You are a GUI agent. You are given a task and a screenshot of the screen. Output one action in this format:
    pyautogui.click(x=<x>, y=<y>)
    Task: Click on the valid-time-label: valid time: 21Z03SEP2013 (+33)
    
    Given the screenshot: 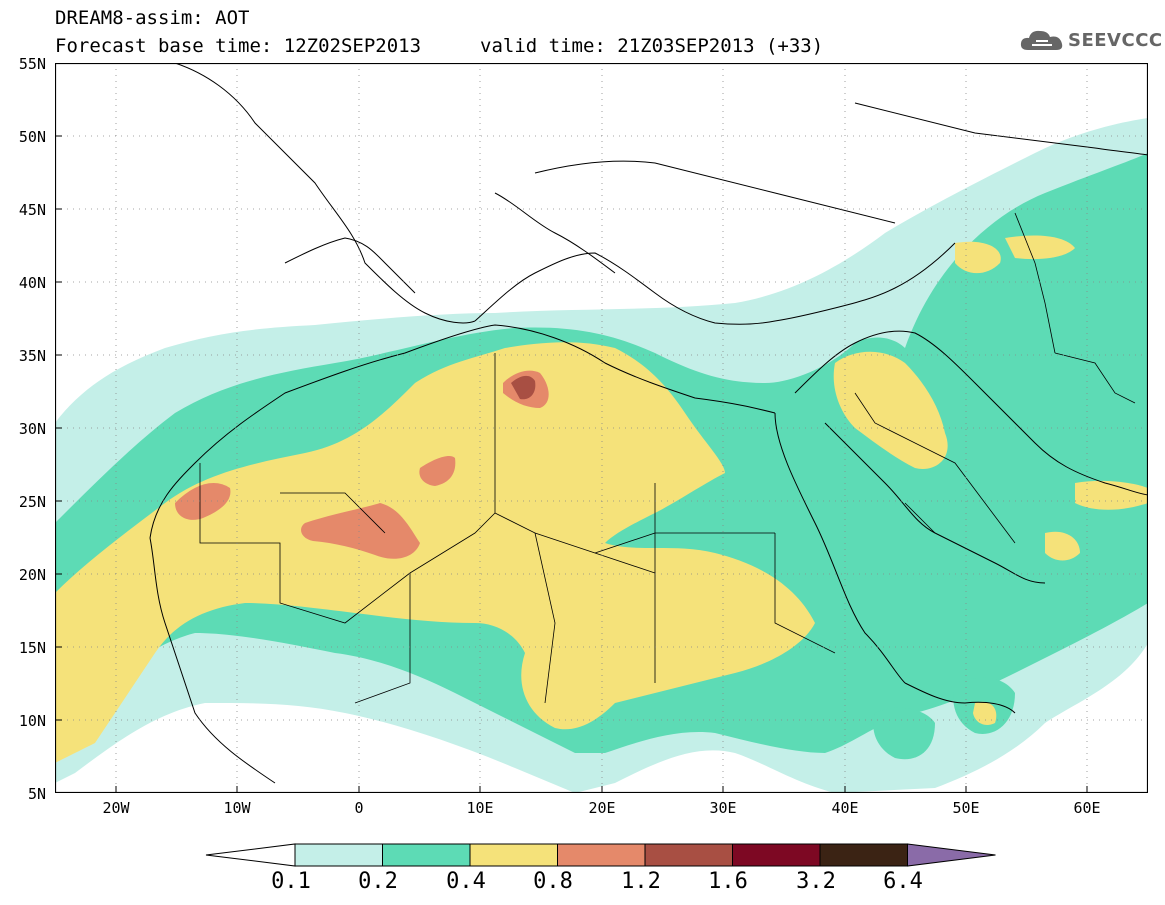 What is the action you would take?
    pyautogui.click(x=652, y=46)
    